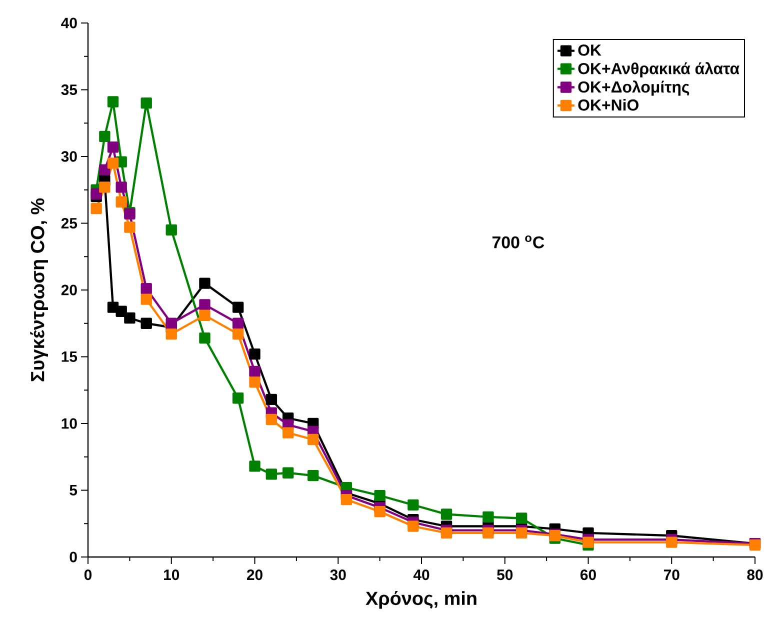 The image size is (764, 639). Describe the element at coordinates (659, 70) in the screenshot. I see `legend-label: OK+Ανθρακικά άλατα` at that location.